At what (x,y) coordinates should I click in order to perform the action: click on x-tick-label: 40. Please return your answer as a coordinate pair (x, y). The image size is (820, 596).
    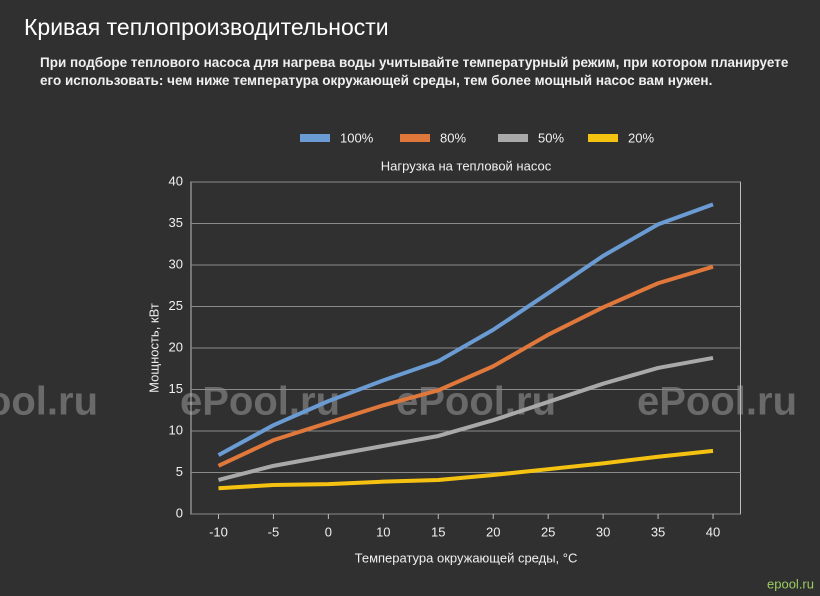
    Looking at the image, I should click on (713, 531).